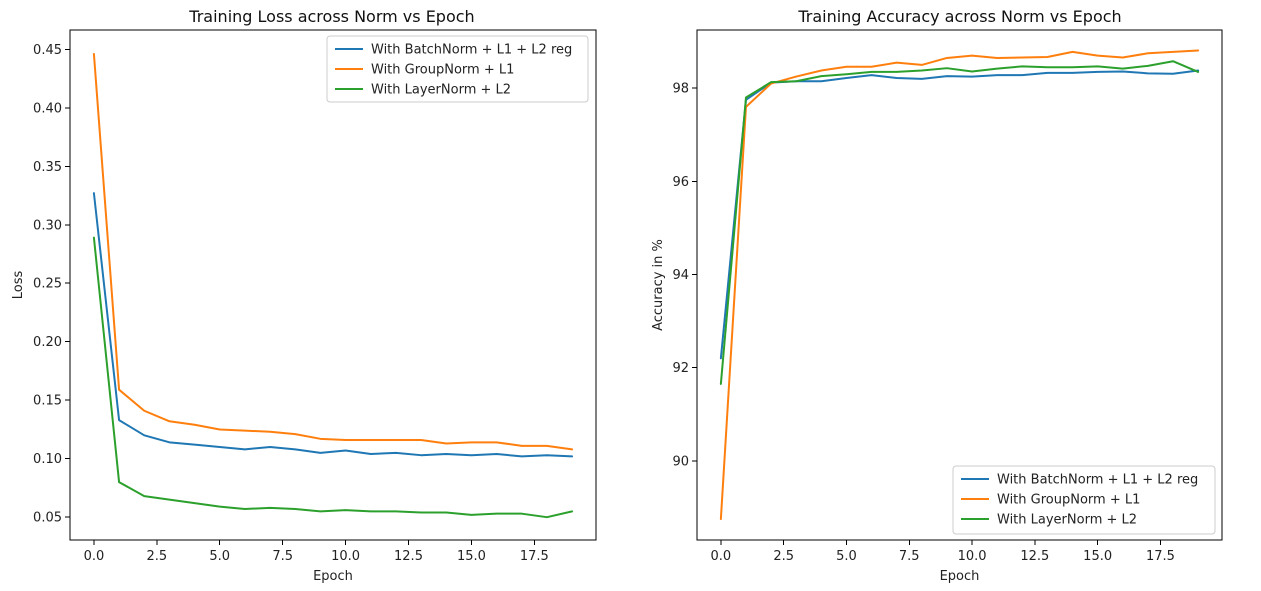 The width and height of the screenshot is (1261, 591). What do you see at coordinates (47, 50) in the screenshot?
I see `y-tick-label: 0.45` at bounding box center [47, 50].